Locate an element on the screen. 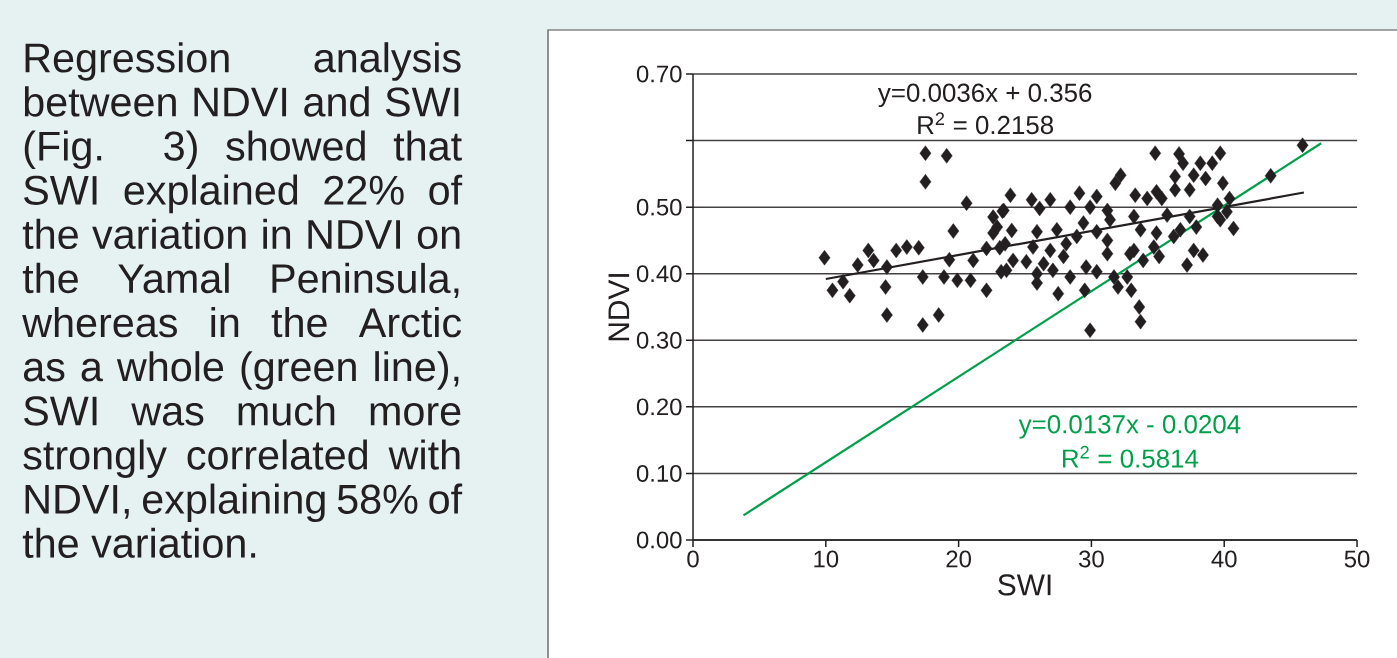 Image resolution: width=1397 pixels, height=658 pixels. y-tick-label: 0.70 is located at coordinates (659, 74).